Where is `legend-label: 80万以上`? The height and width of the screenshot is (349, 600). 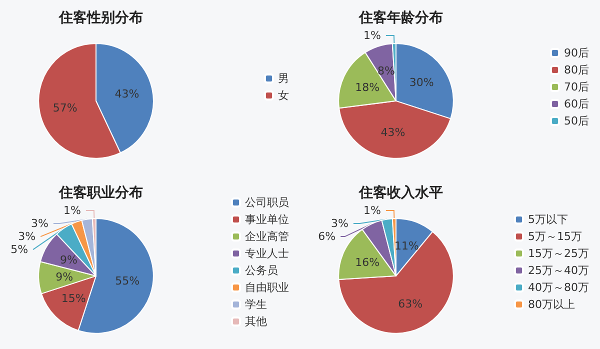 legend-label: 80万以上 is located at coordinates (552, 304).